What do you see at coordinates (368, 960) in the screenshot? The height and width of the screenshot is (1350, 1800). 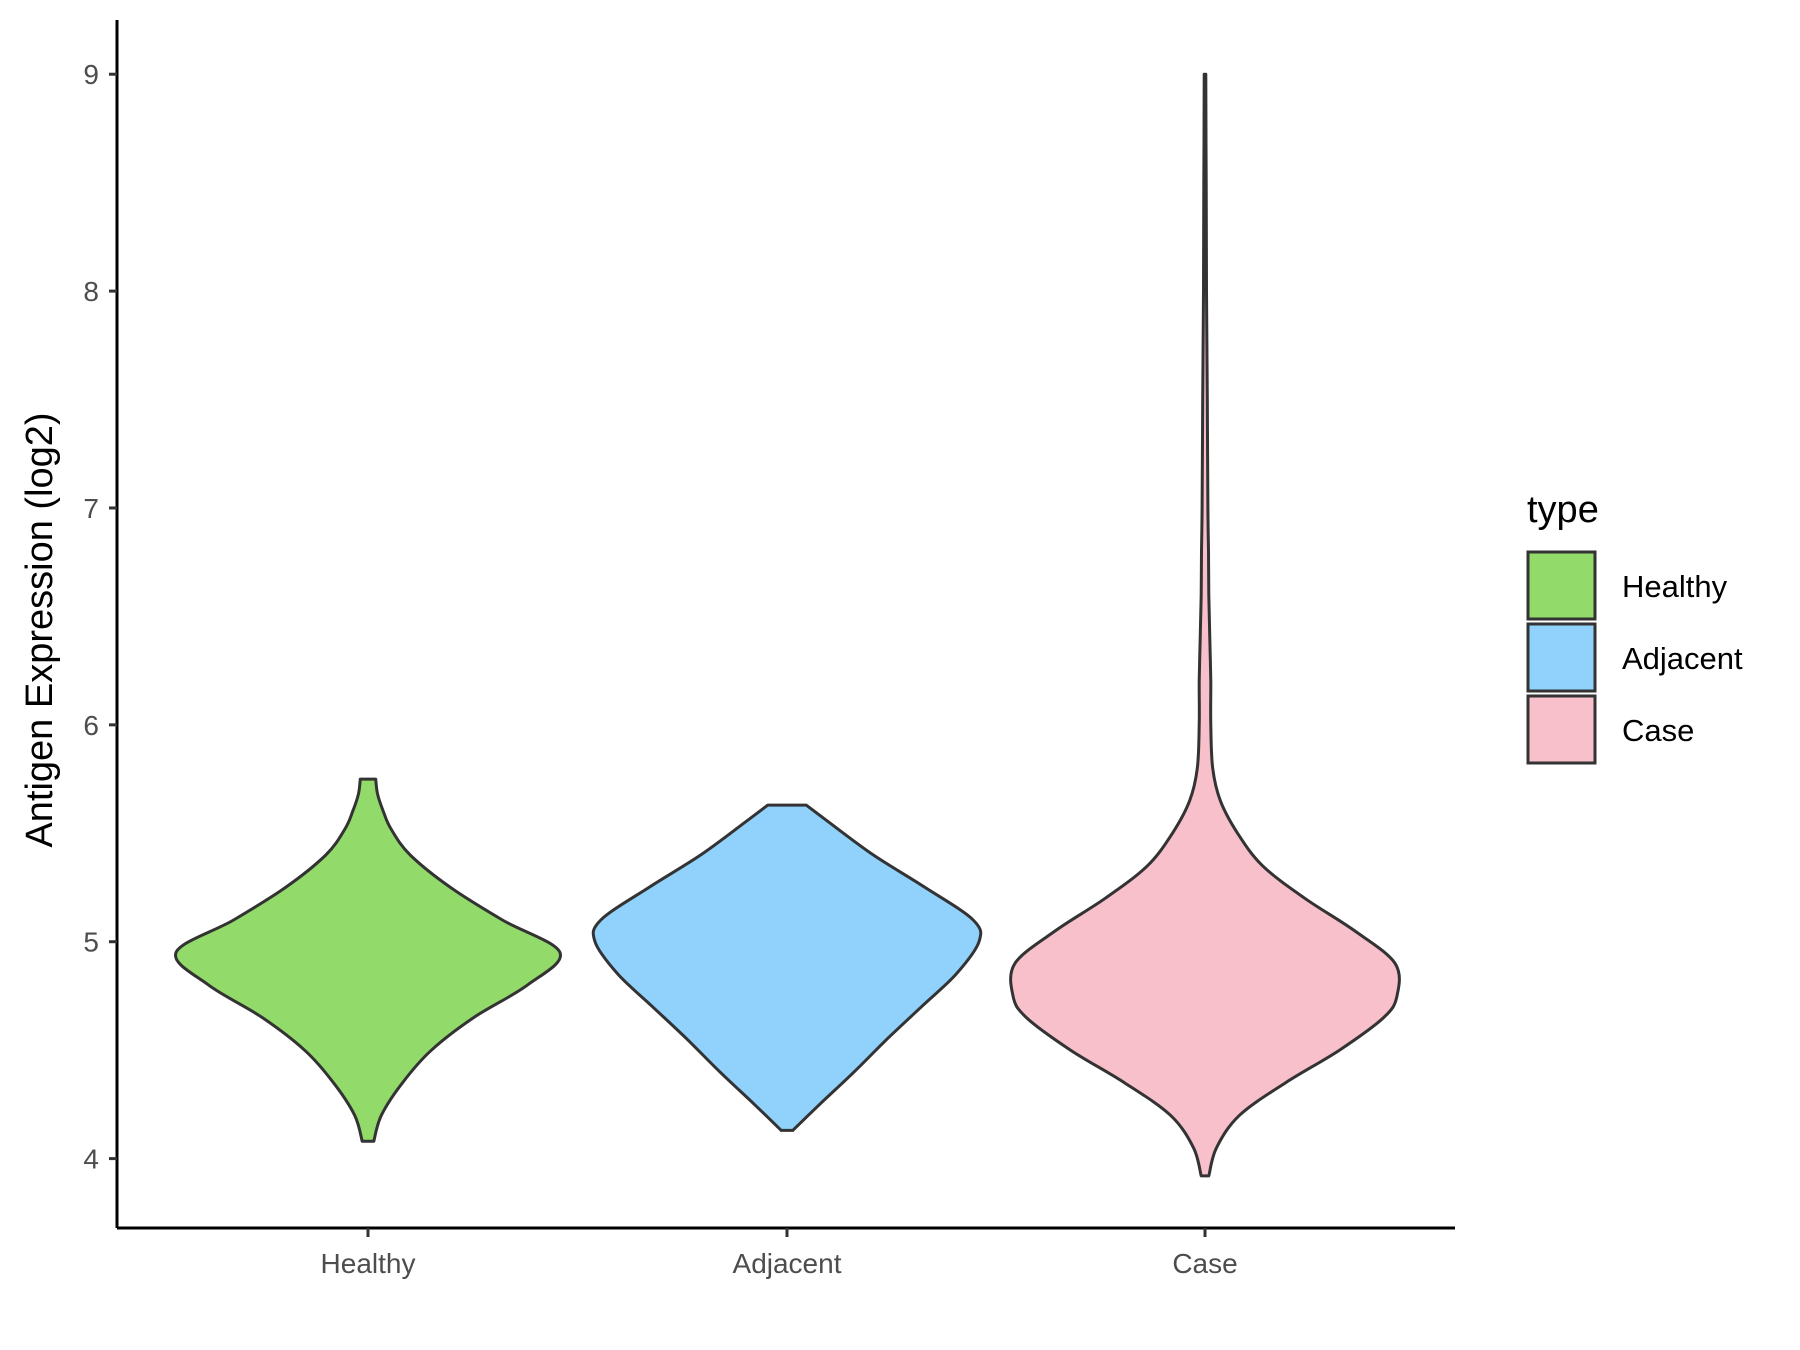 I see `violin-healthy` at bounding box center [368, 960].